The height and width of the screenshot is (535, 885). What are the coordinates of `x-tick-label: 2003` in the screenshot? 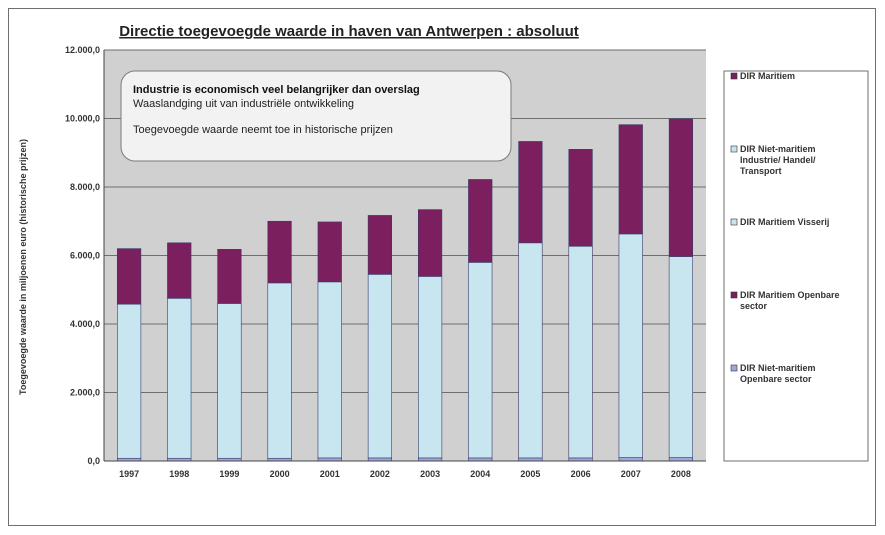 It's located at (430, 474).